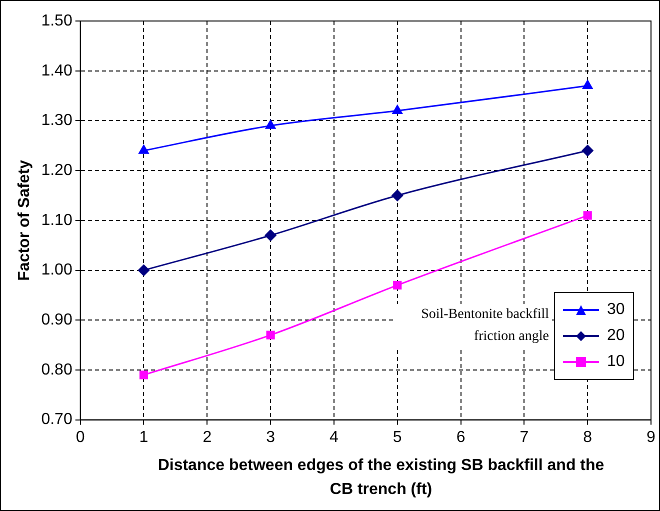 This screenshot has width=660, height=511. Describe the element at coordinates (56, 419) in the screenshot. I see `y-tick-label: 0.70` at that location.